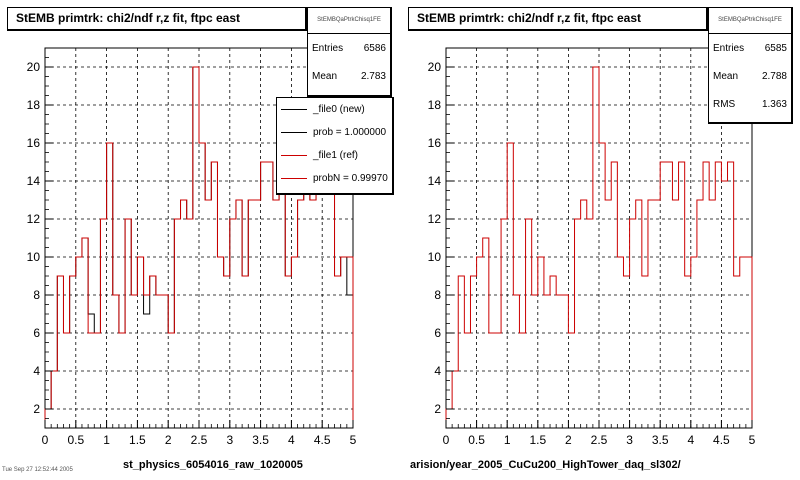  What do you see at coordinates (339, 109) in the screenshot?
I see `legend-label: _file0 (new)` at bounding box center [339, 109].